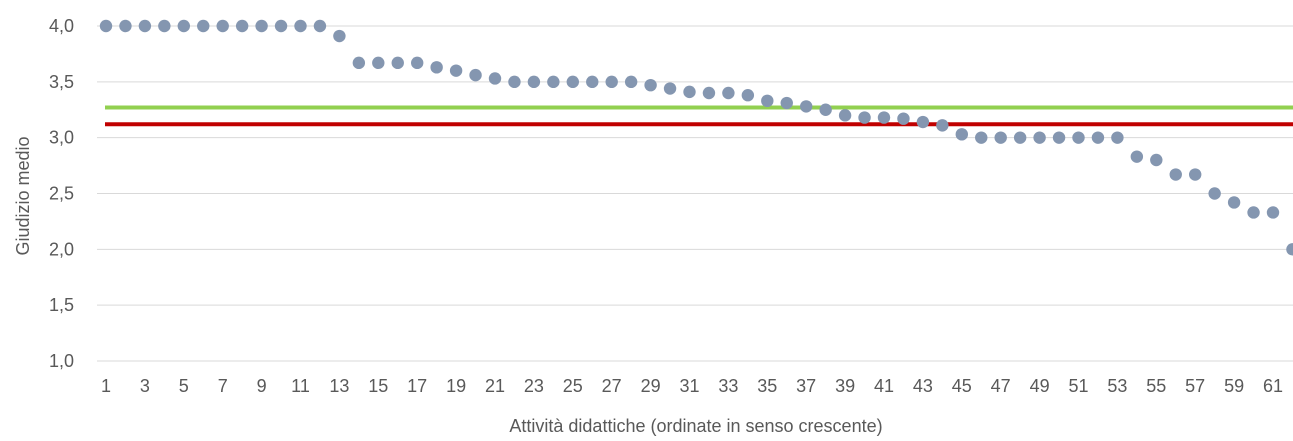  I want to click on y-tick-label: 3,0, so click(61, 138).